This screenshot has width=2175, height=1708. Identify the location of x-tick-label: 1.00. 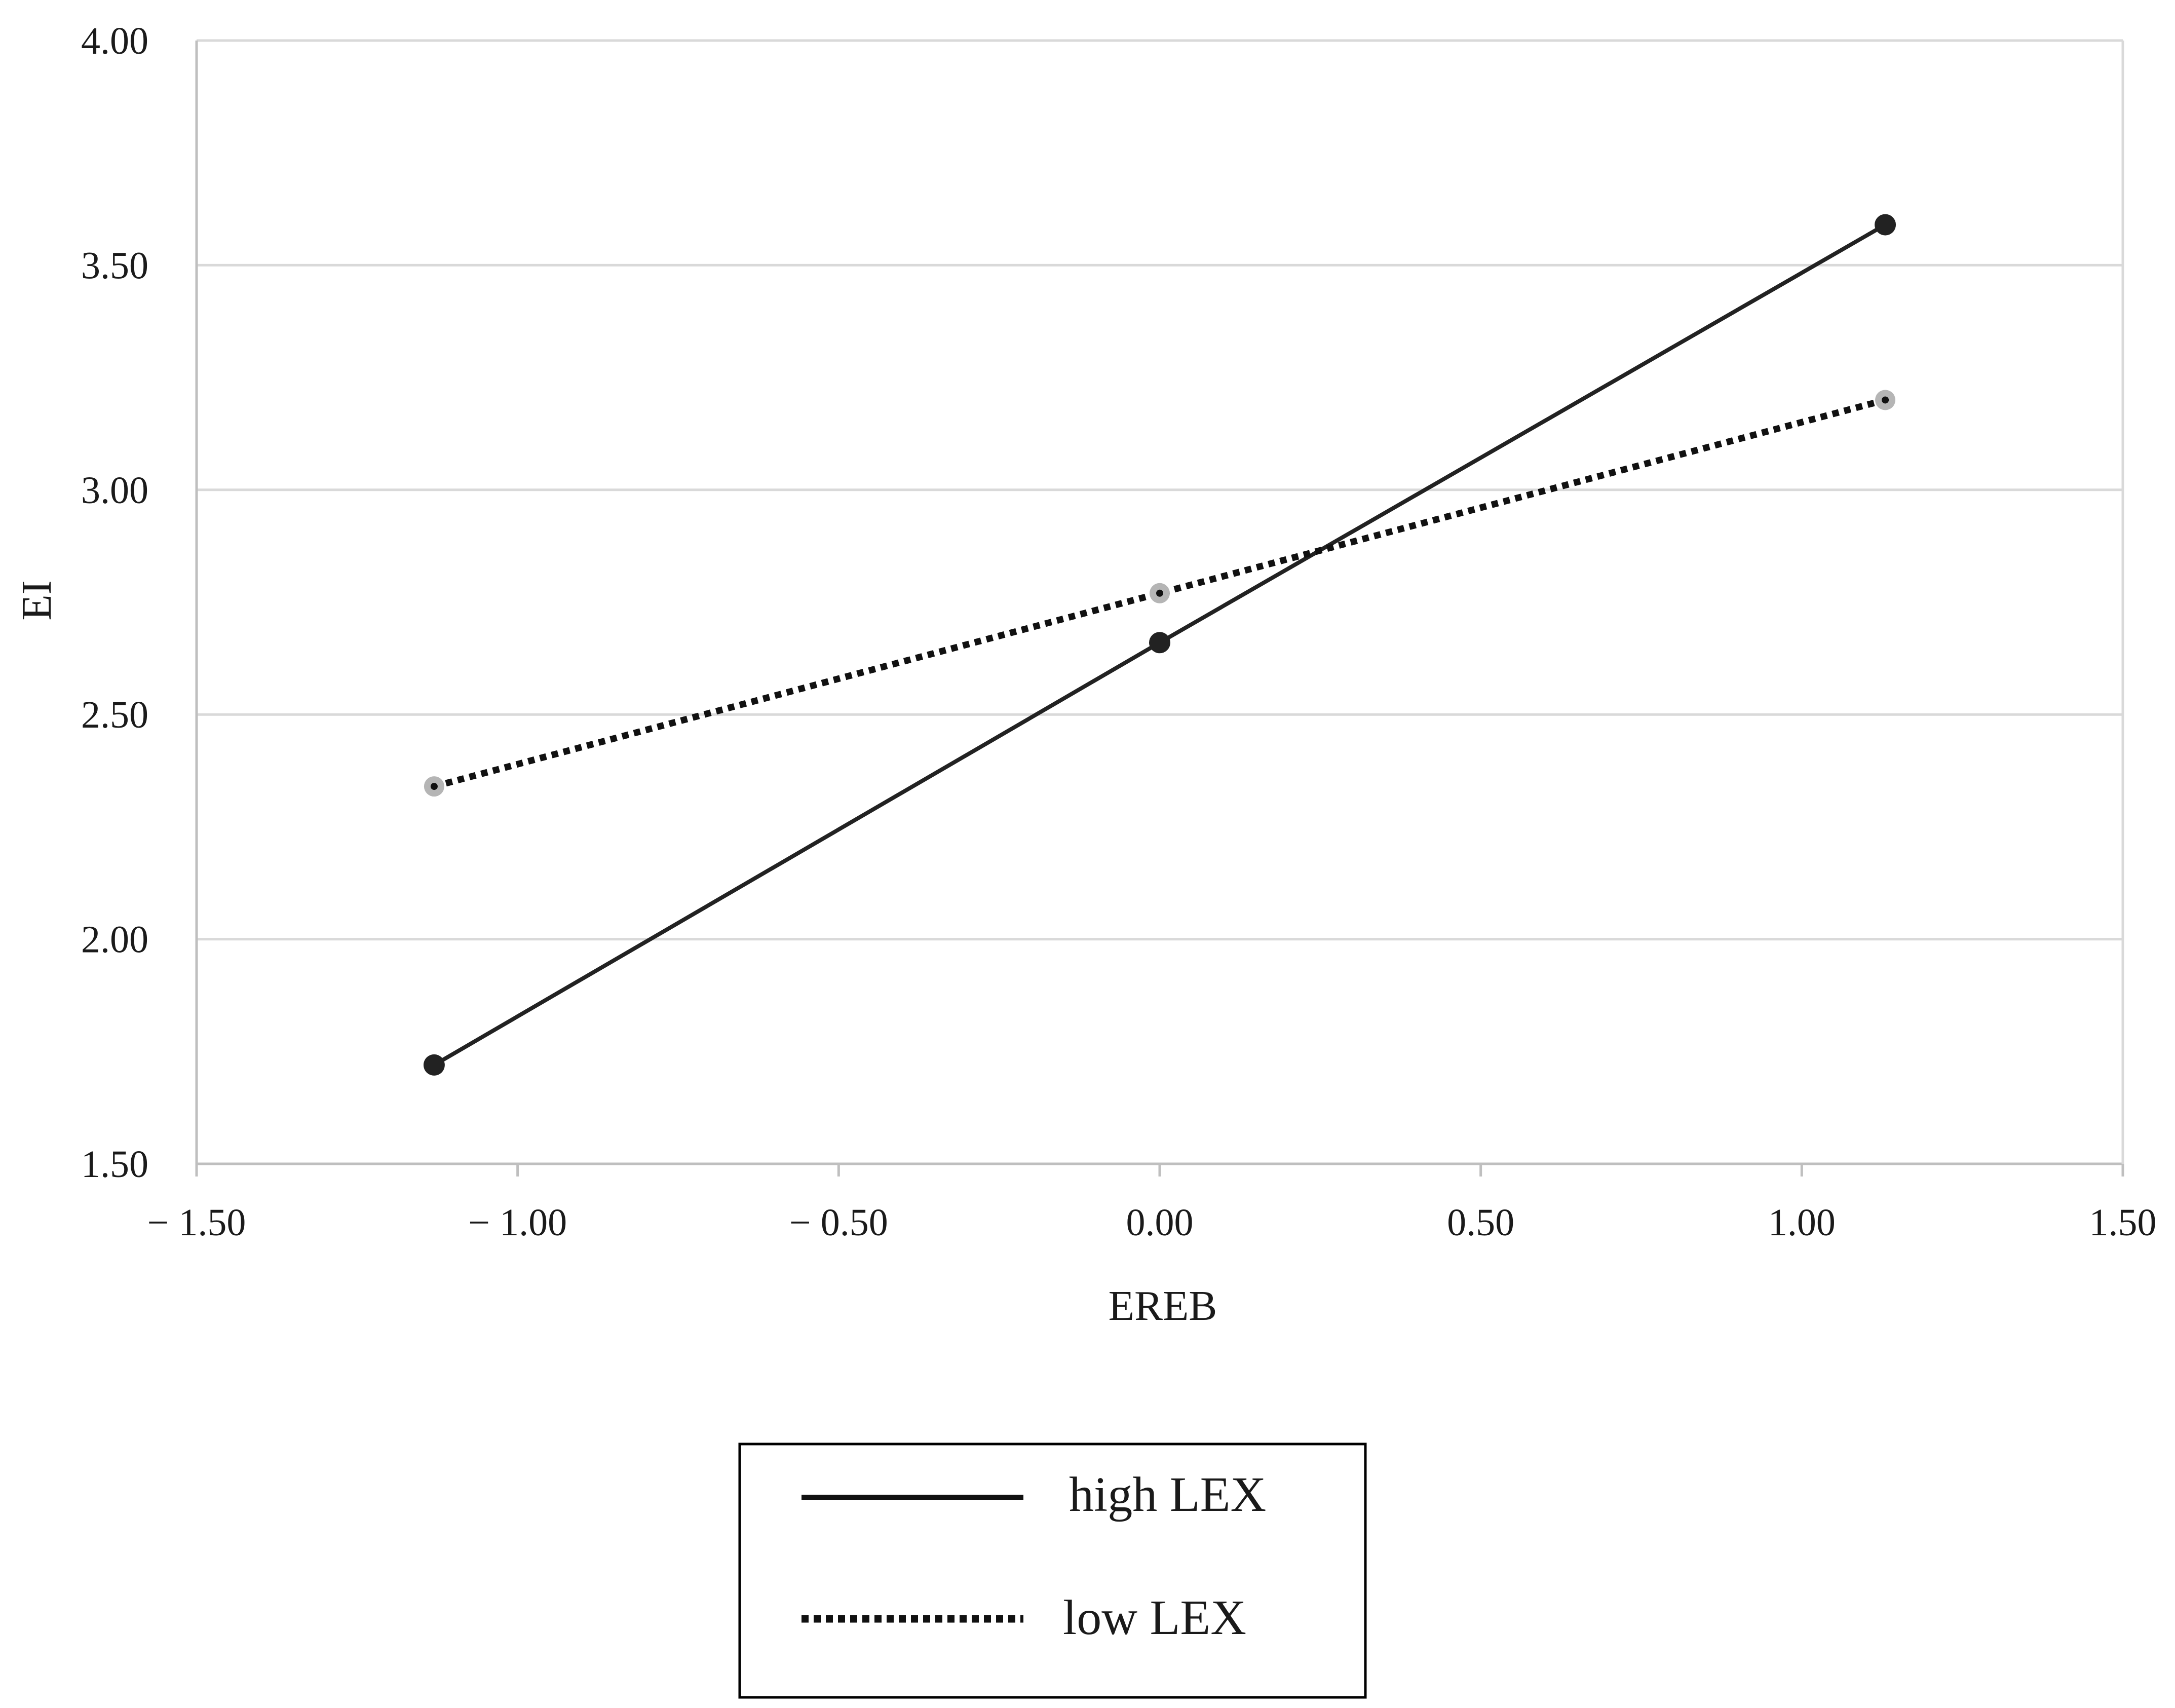
(1802, 1222).